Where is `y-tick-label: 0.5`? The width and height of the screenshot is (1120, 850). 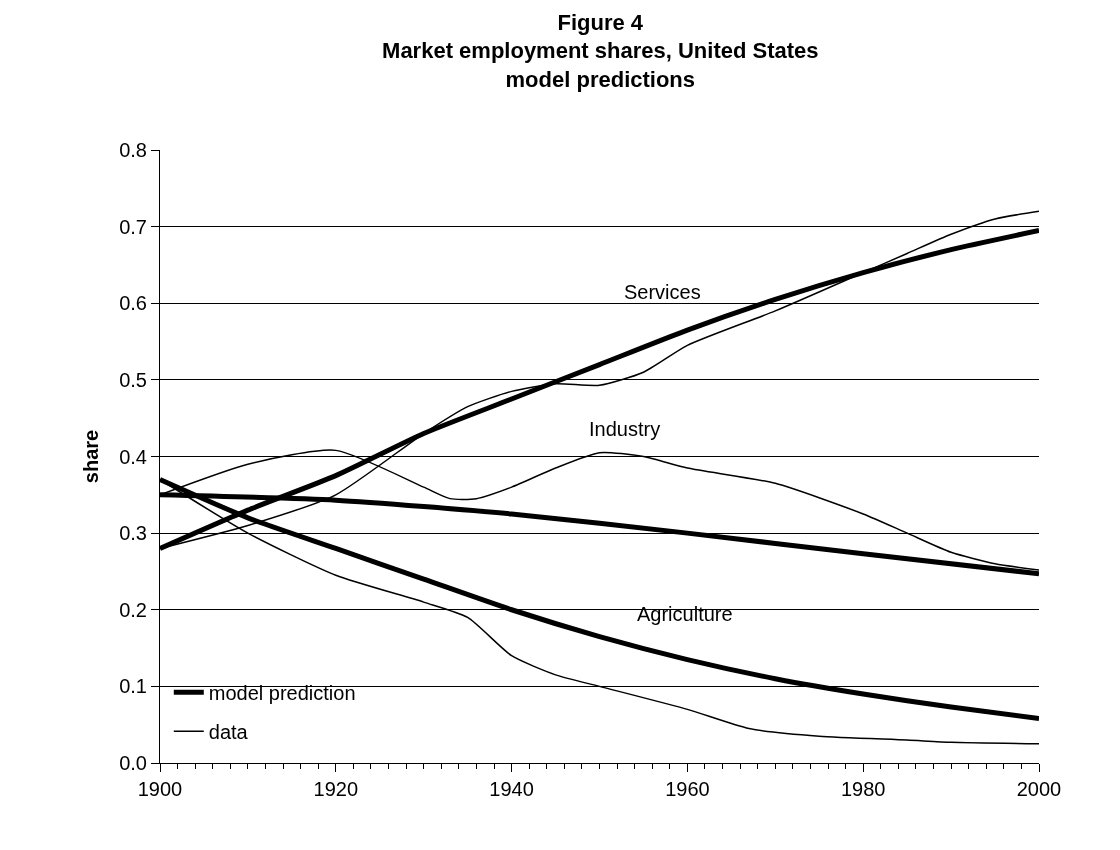 y-tick-label: 0.5 is located at coordinates (133, 379).